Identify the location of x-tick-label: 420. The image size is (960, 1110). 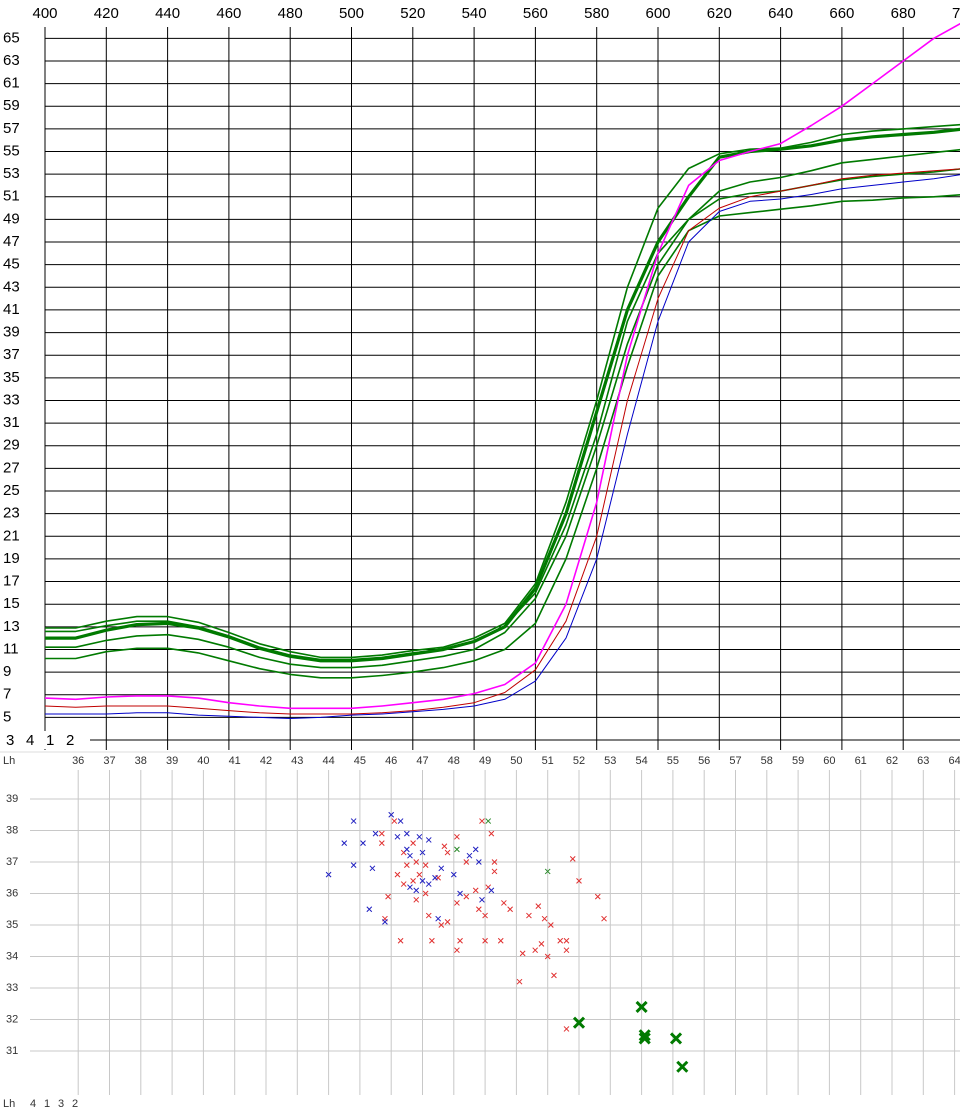
(106, 13).